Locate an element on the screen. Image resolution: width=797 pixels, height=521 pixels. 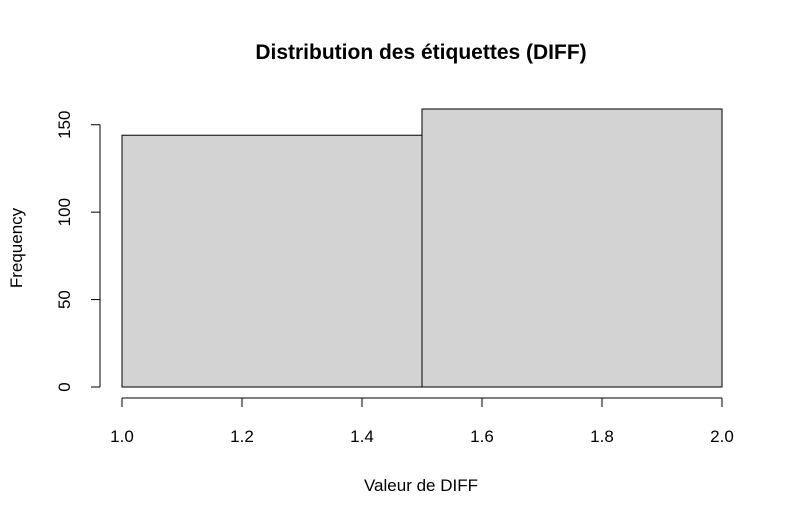
y-tick-label: 100 is located at coordinates (64, 212).